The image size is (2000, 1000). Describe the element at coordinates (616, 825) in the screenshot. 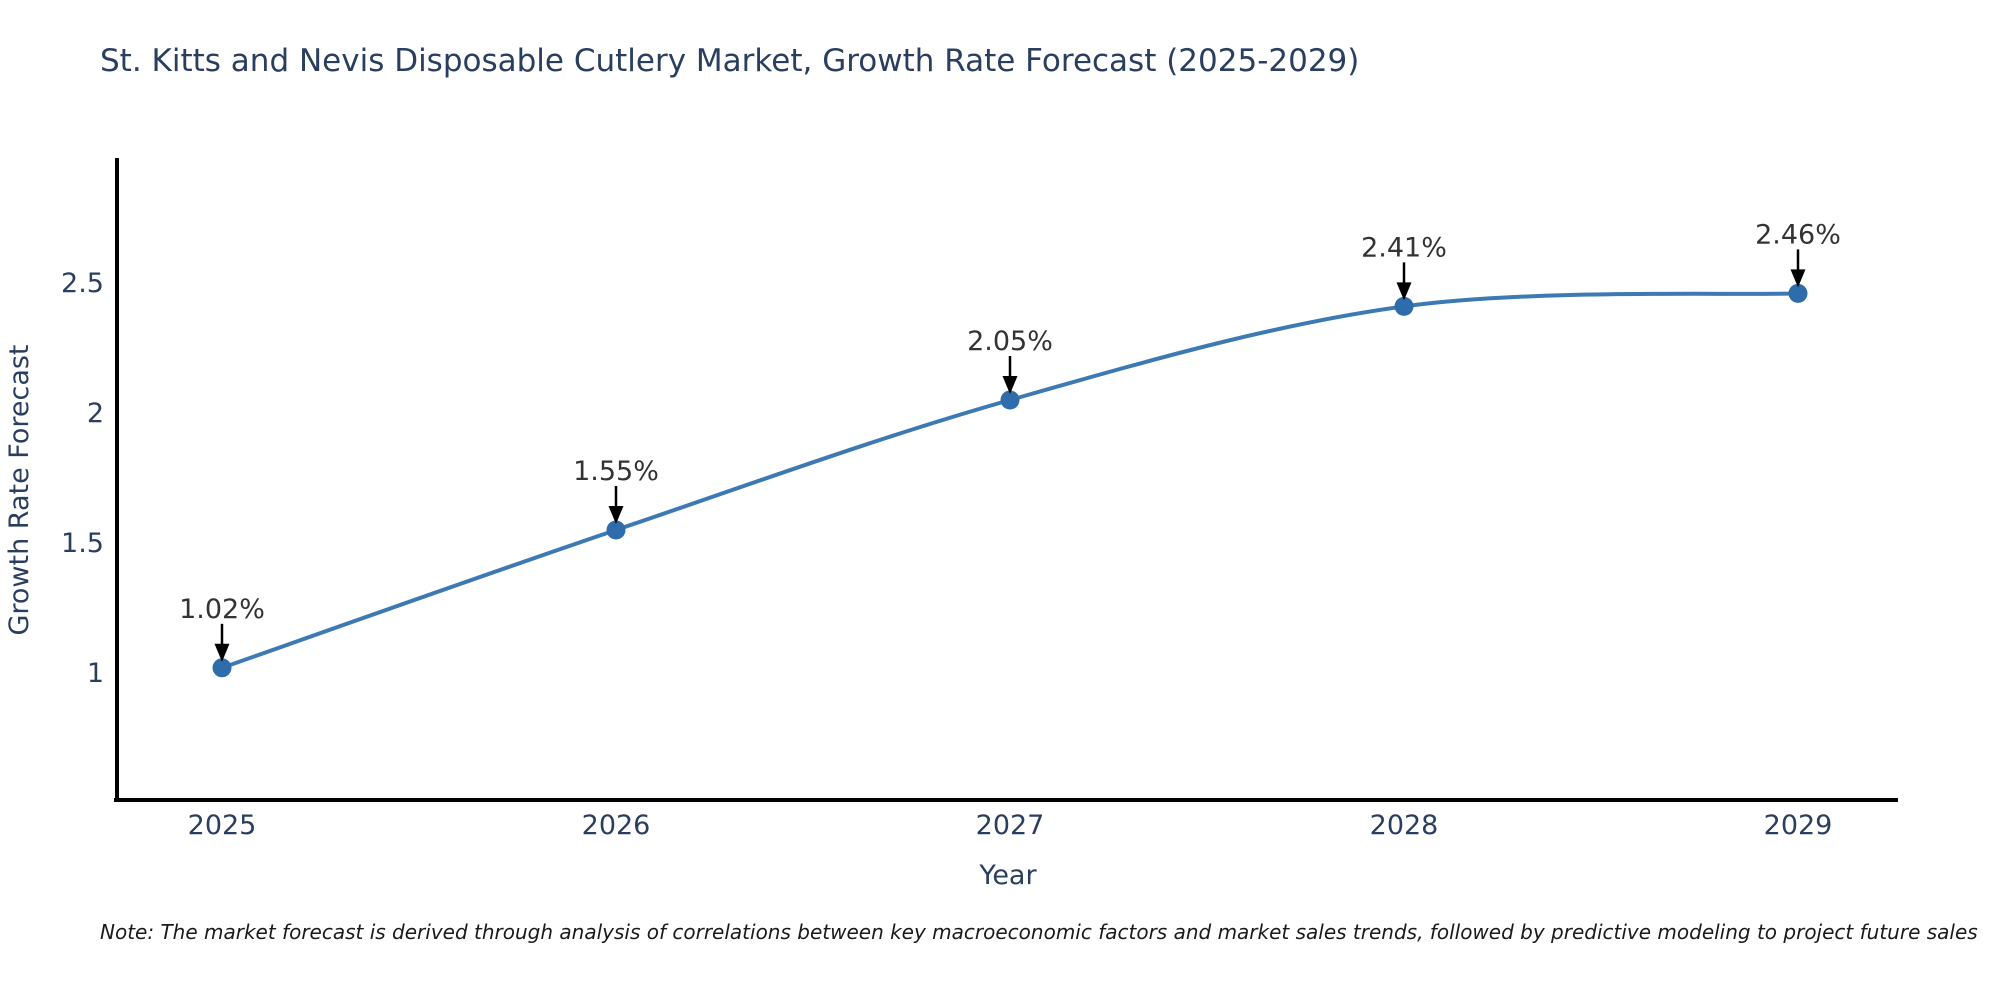

I see `x-tick-label: 2026` at that location.